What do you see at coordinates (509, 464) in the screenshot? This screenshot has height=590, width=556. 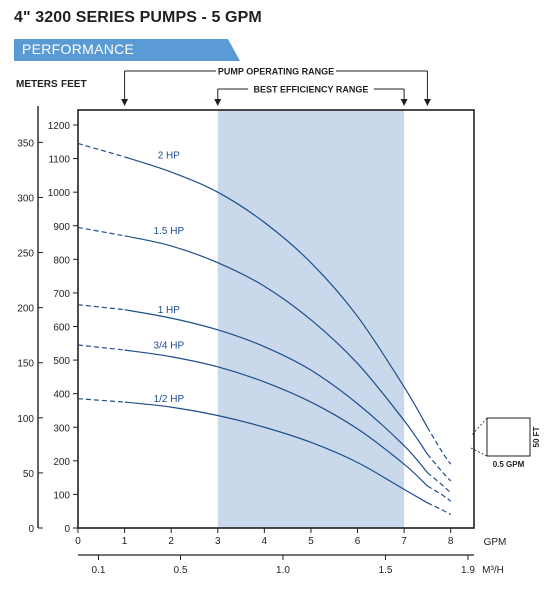 I see `inset-horizontal-label: 0.5 GPM` at bounding box center [509, 464].